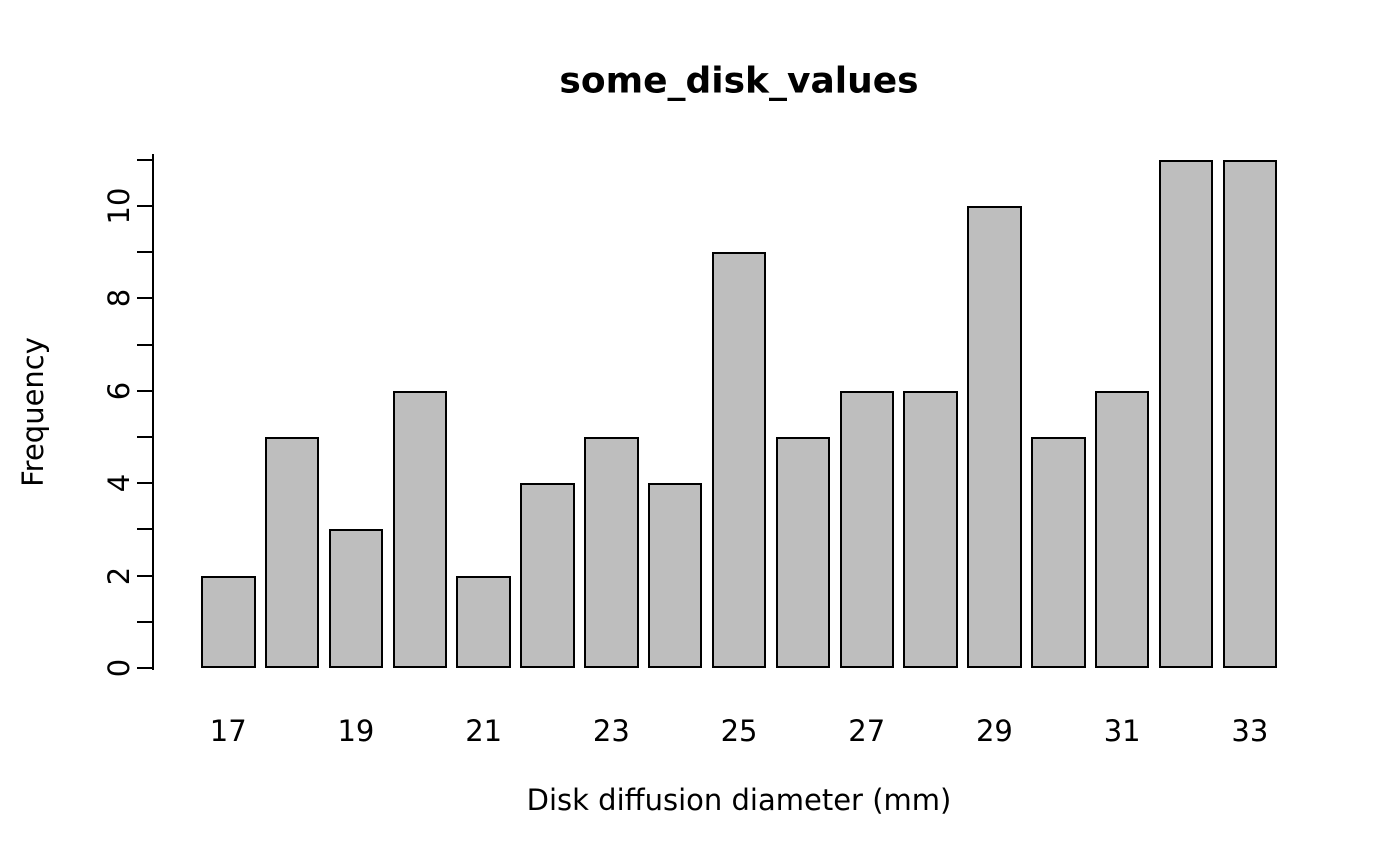  Describe the element at coordinates (228, 731) in the screenshot. I see `x-tick-label-17: 17` at that location.